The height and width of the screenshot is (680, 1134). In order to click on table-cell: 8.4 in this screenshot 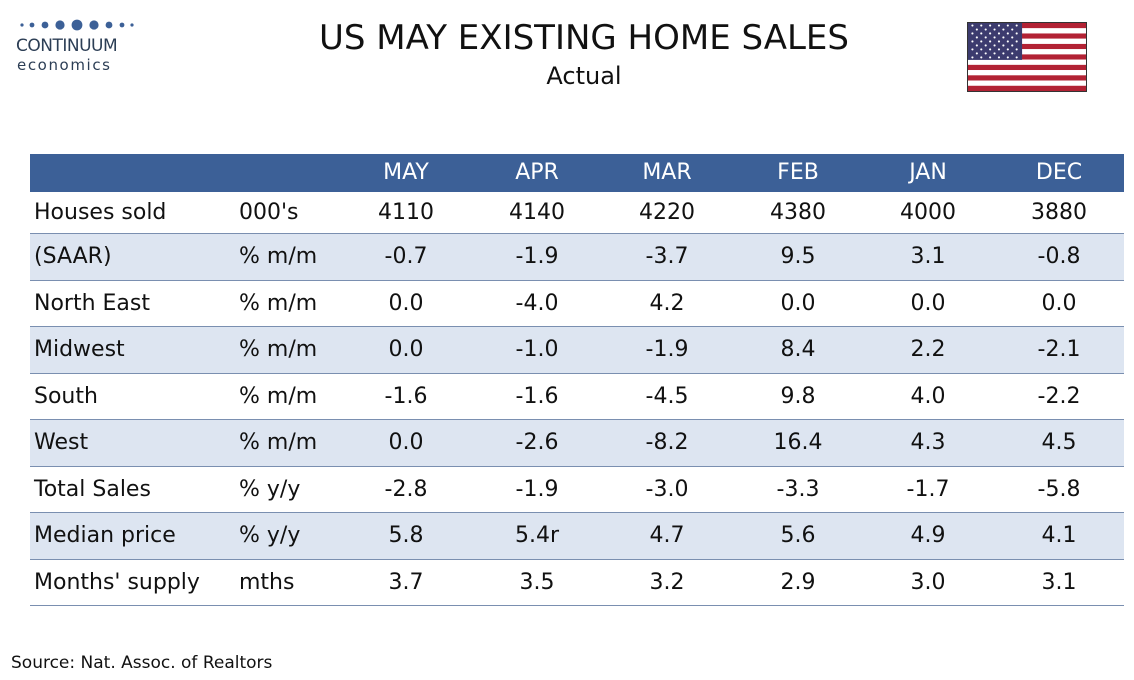, I will do `click(798, 350)`.